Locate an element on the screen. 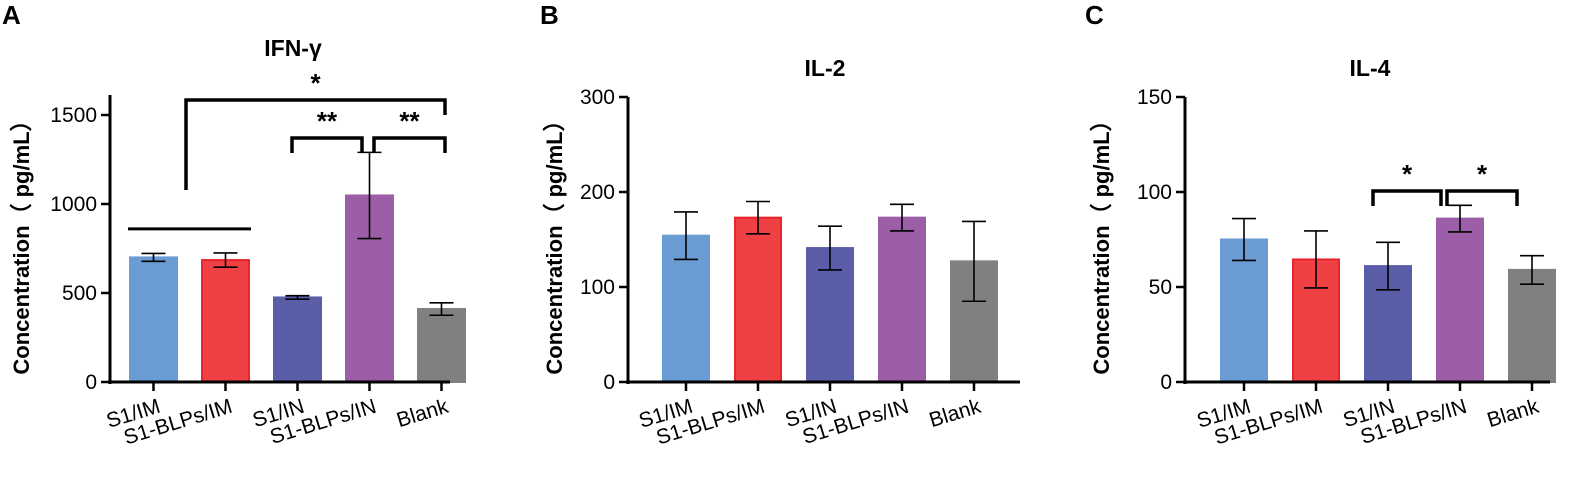  chart-title: IL-2 is located at coordinates (825, 68).